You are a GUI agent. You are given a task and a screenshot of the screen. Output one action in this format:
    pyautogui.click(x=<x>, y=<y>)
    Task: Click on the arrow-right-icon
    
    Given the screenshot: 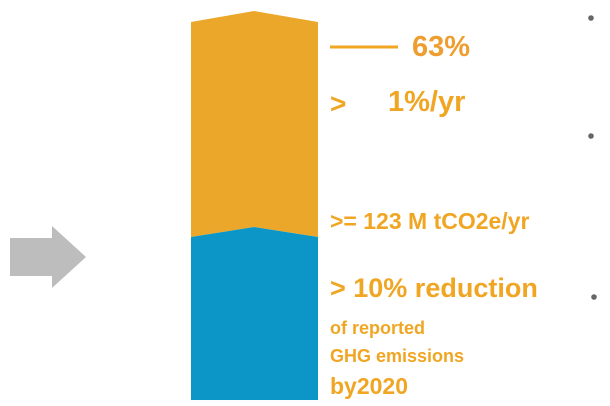 What is the action you would take?
    pyautogui.click(x=48, y=257)
    